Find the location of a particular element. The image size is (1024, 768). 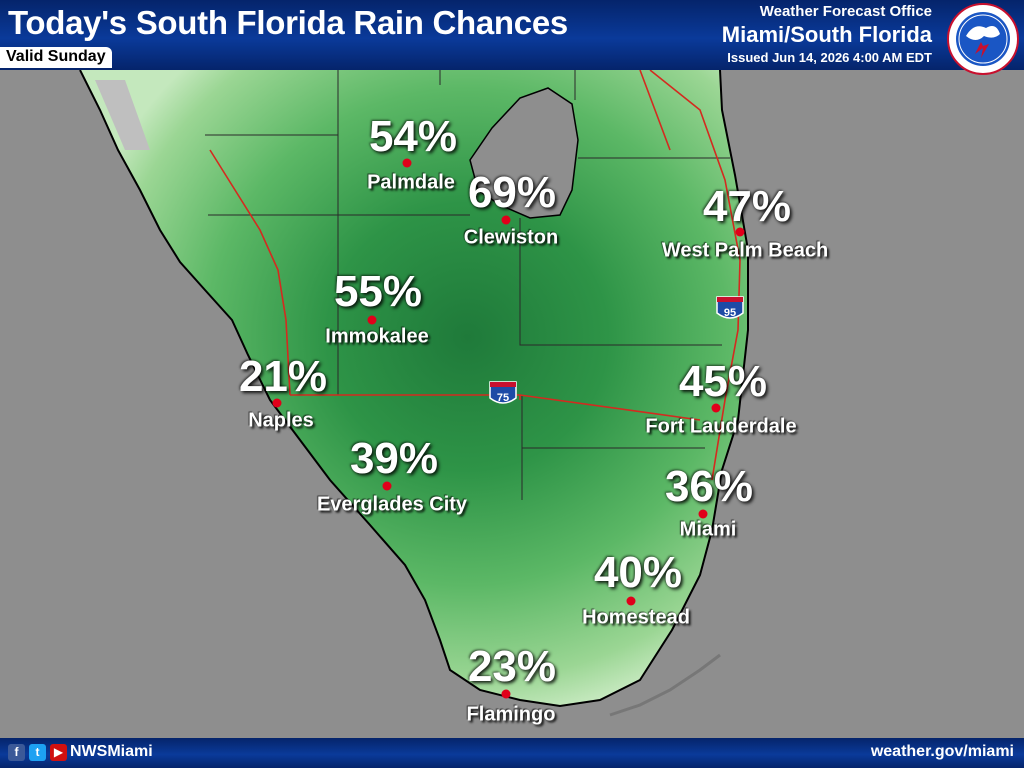

rain-chance-value: 69% is located at coordinates (512, 192).